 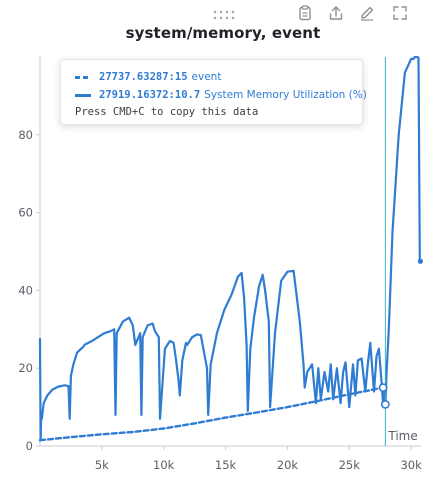 I want to click on series-line-event, so click(x=211, y=414).